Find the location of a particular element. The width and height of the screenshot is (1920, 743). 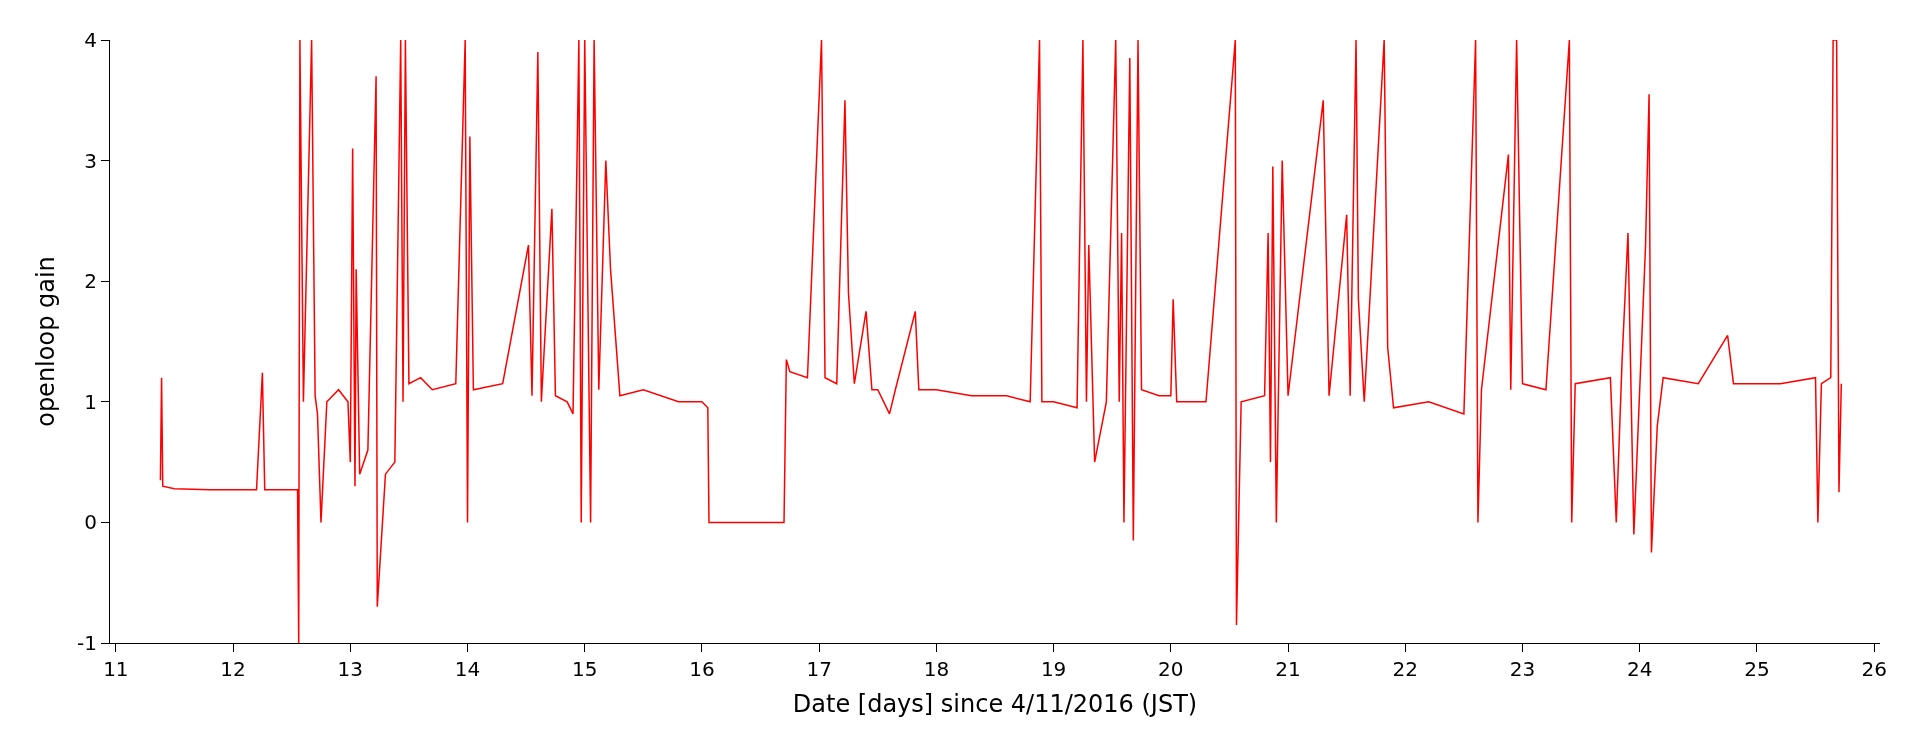

y-tick-label: 0 is located at coordinates (90, 522).